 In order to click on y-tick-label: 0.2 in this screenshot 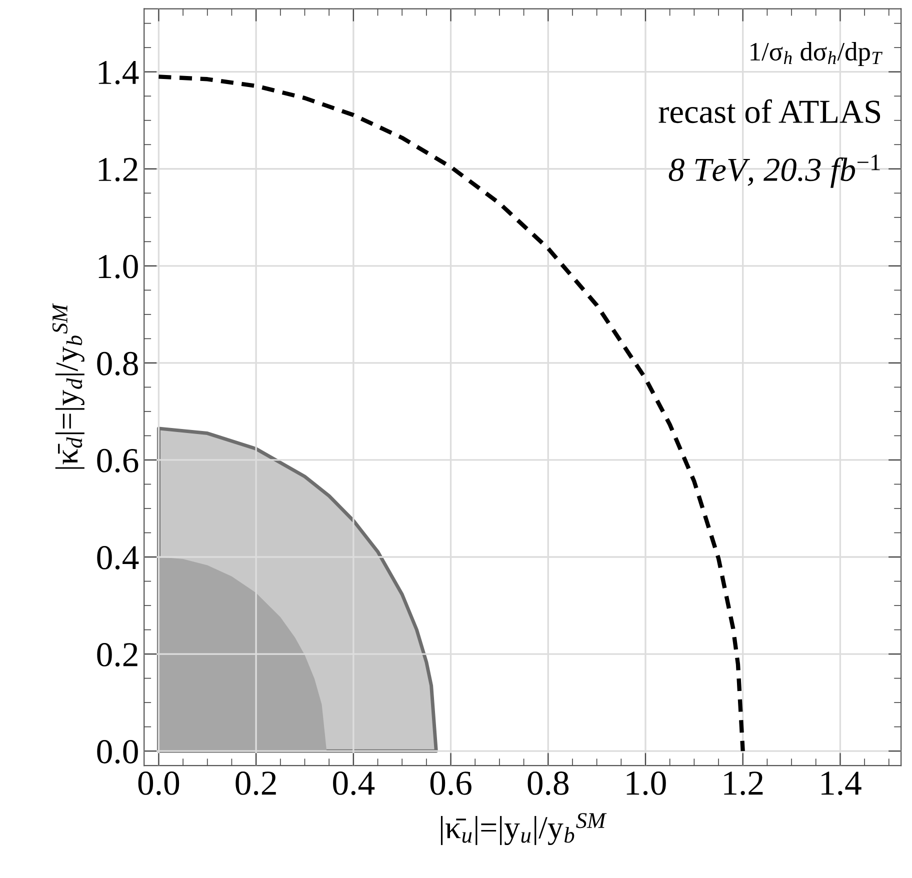, I will do `click(117, 654)`.